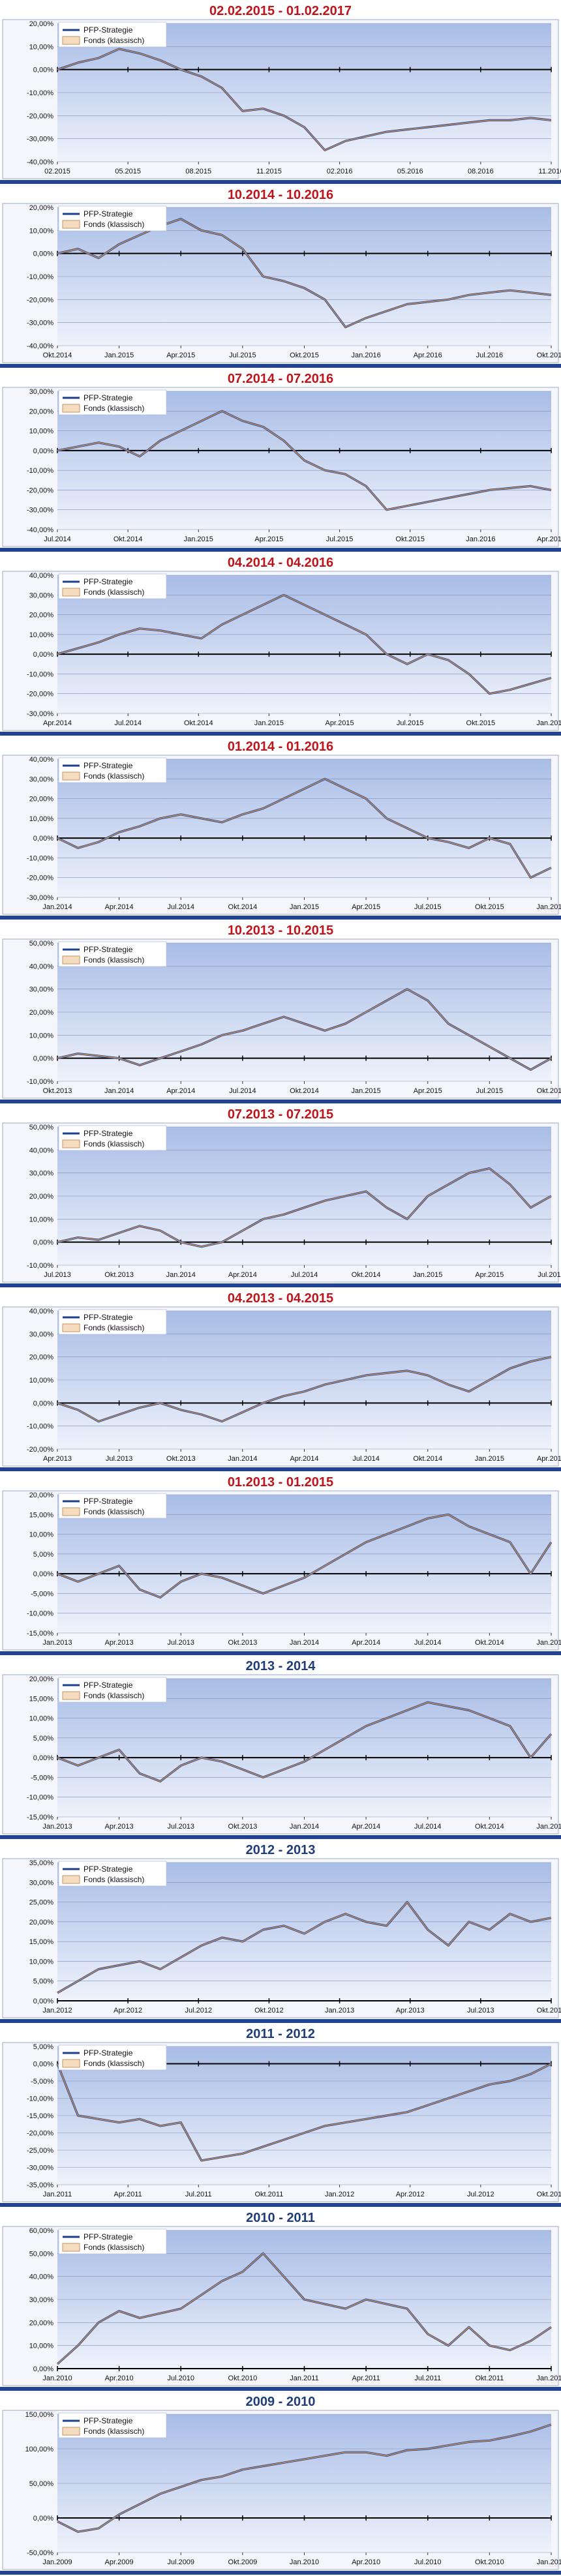  I want to click on y-tick-label: 60,00%, so click(41, 2231).